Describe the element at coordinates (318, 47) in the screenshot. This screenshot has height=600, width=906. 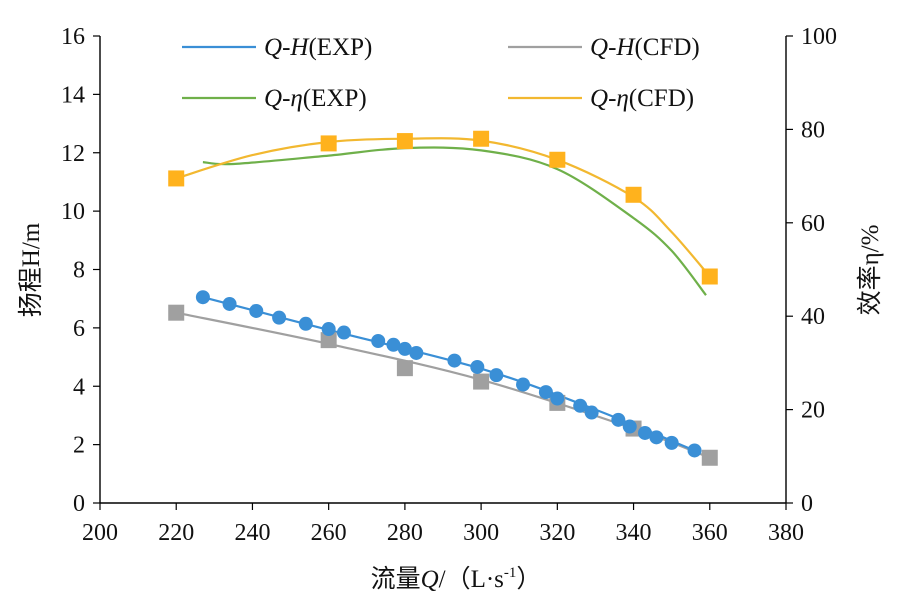
I see `qh-exp-legend-label: Q-H(EXP)` at that location.